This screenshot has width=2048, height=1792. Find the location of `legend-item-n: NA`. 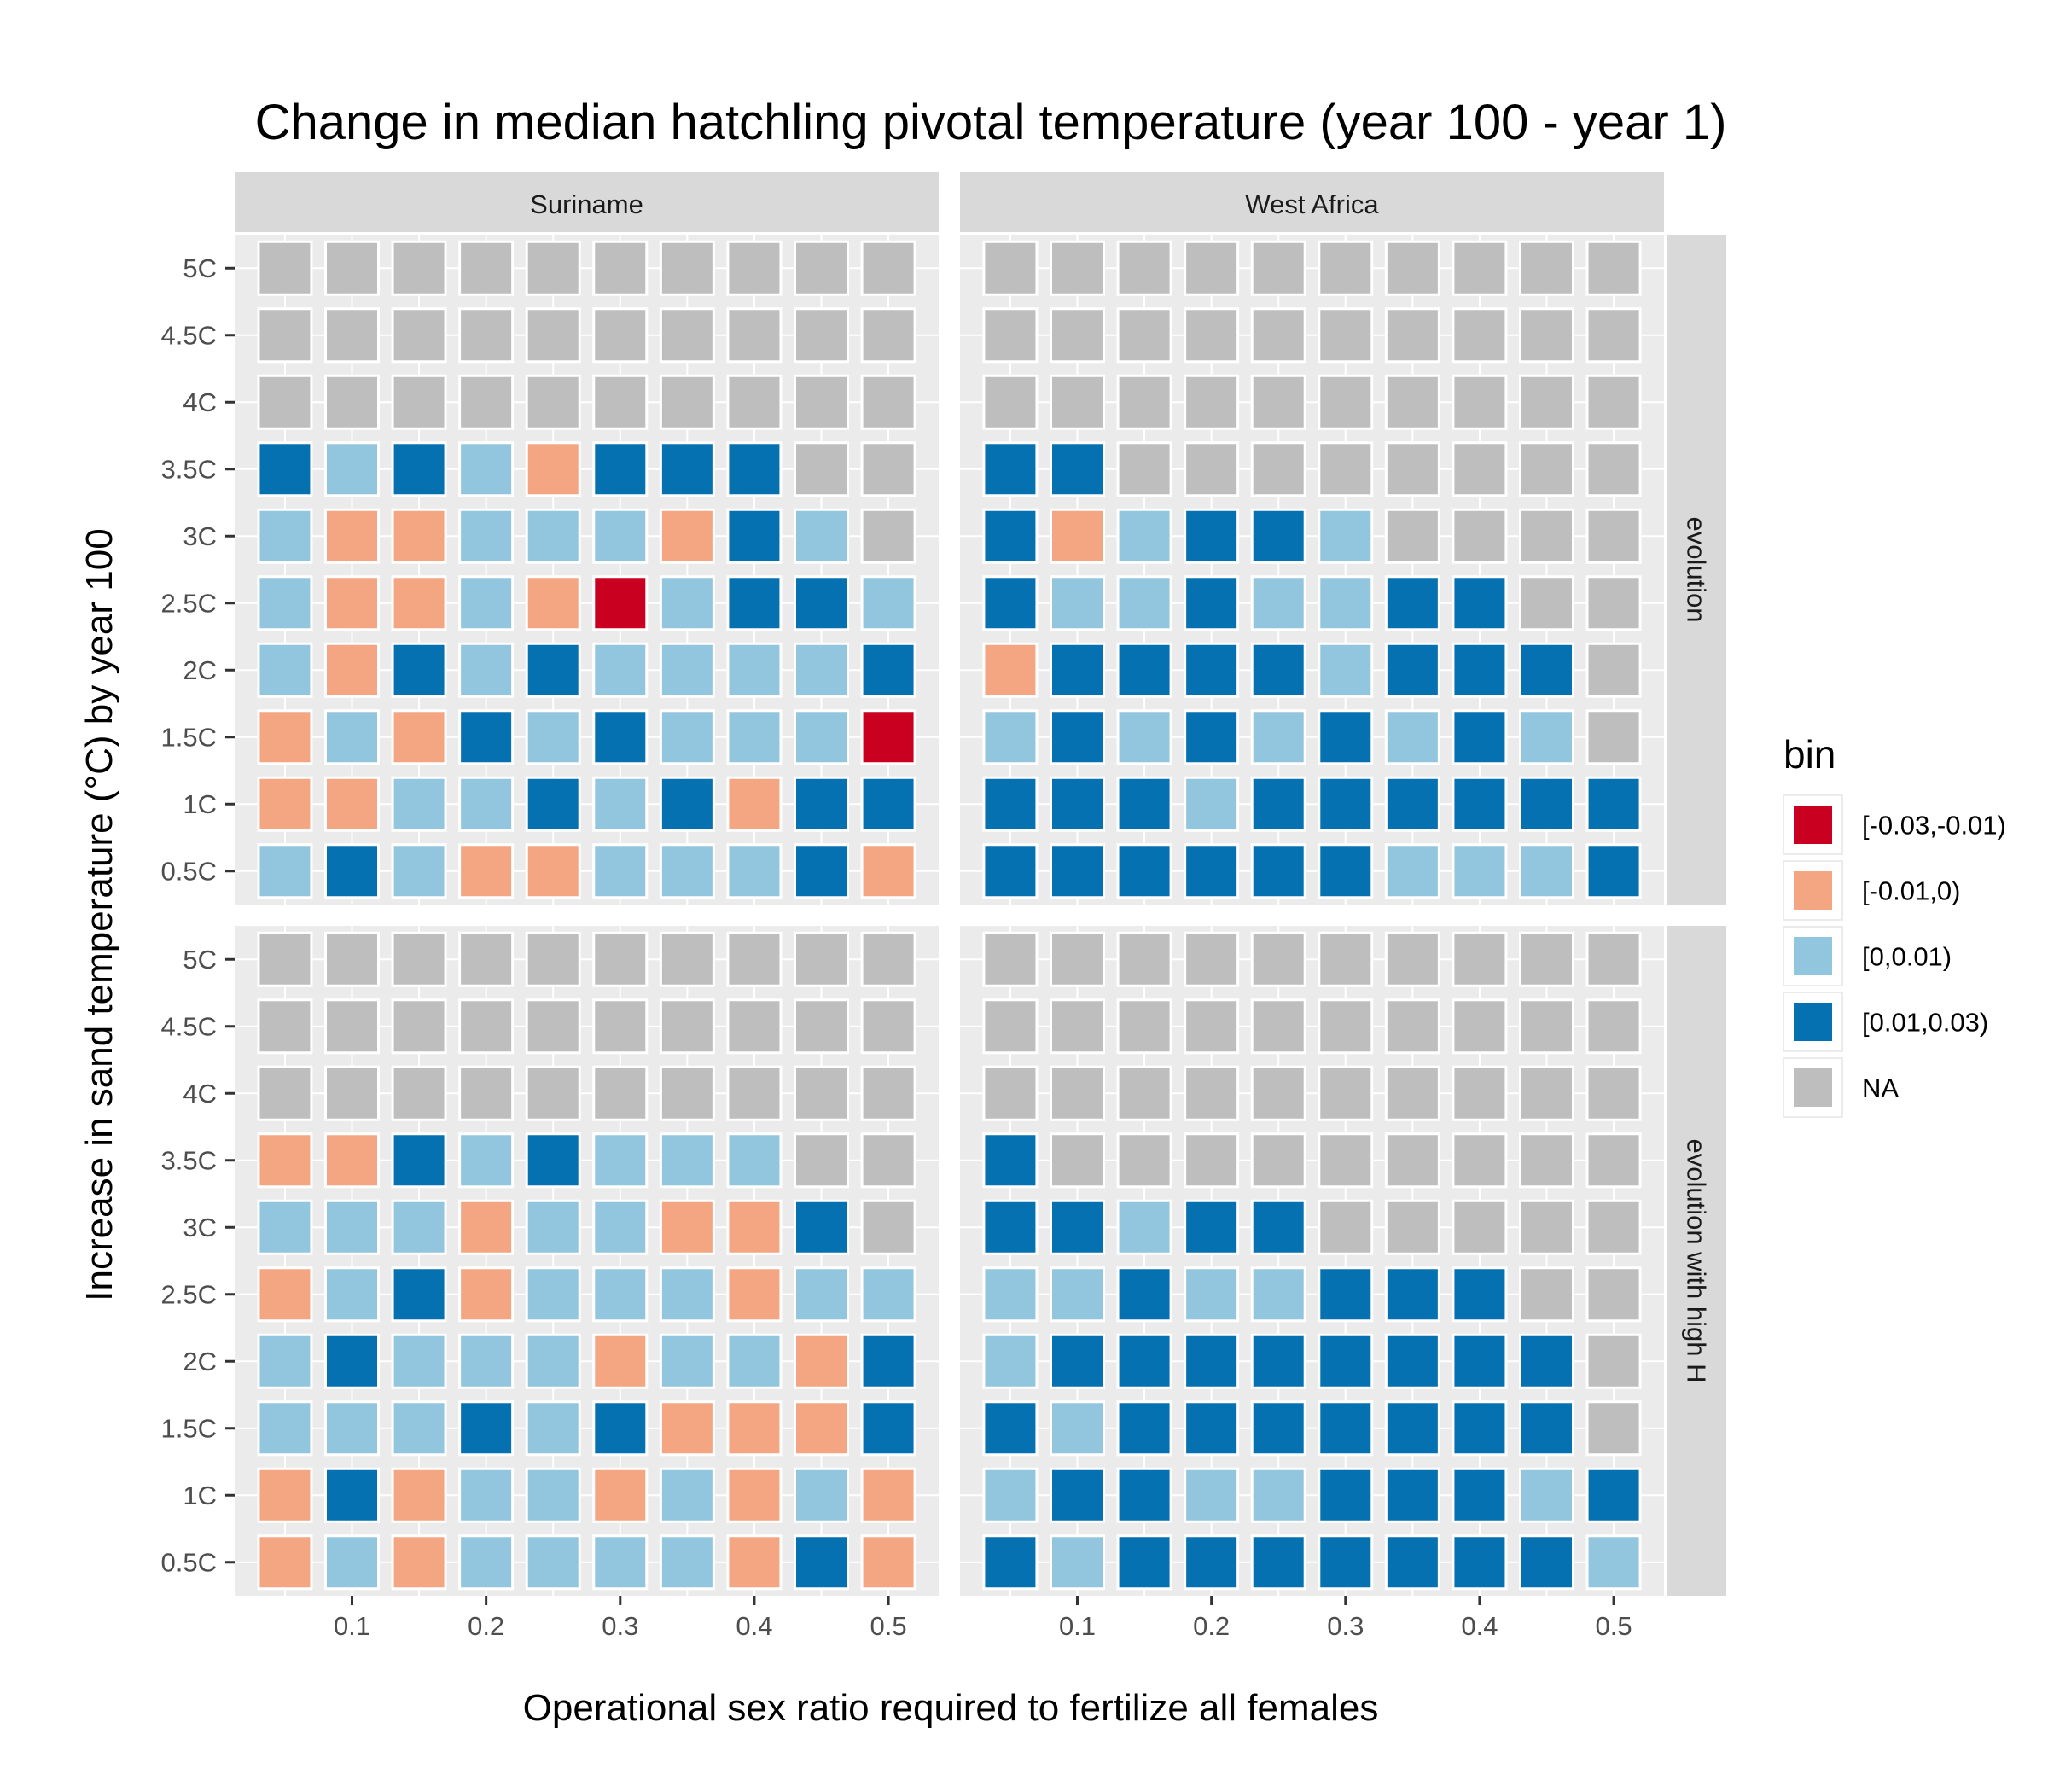

legend-item-n: NA is located at coordinates (1841, 1087).